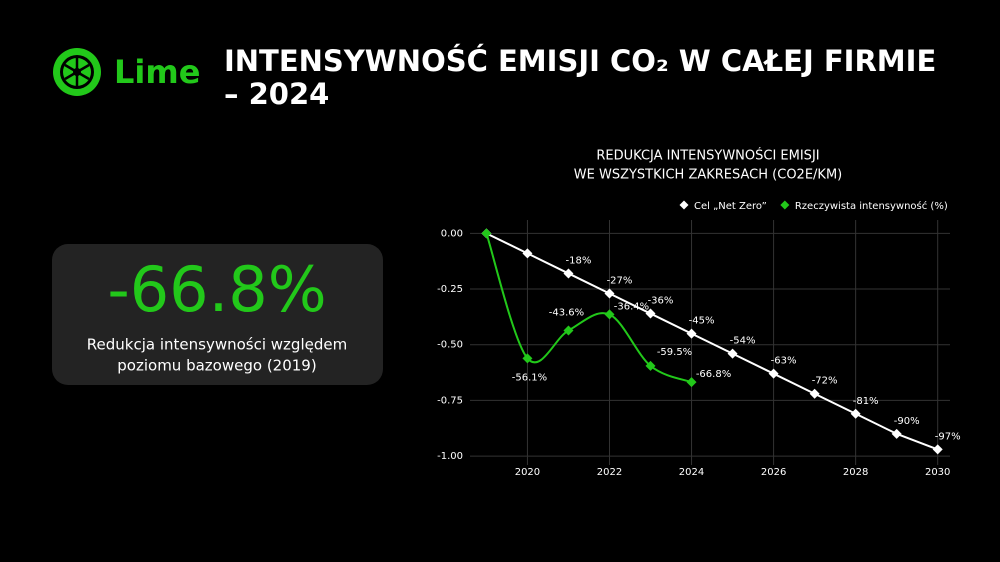 This screenshot has width=1000, height=562. What do you see at coordinates (631, 306) in the screenshot?
I see `data-label: -36.4%` at bounding box center [631, 306].